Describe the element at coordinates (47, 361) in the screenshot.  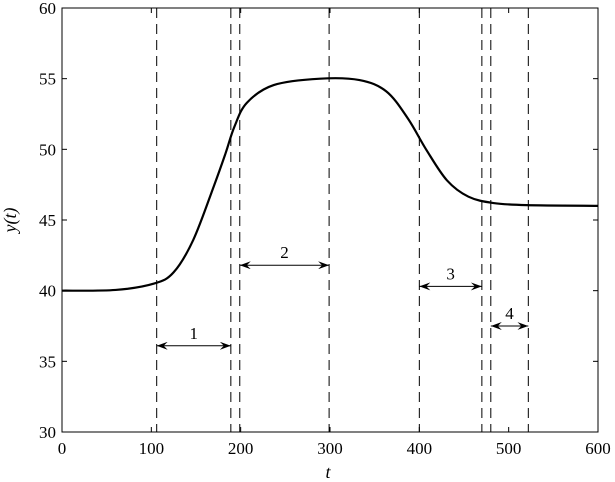
I see `y-tick-label: 35` at that location.